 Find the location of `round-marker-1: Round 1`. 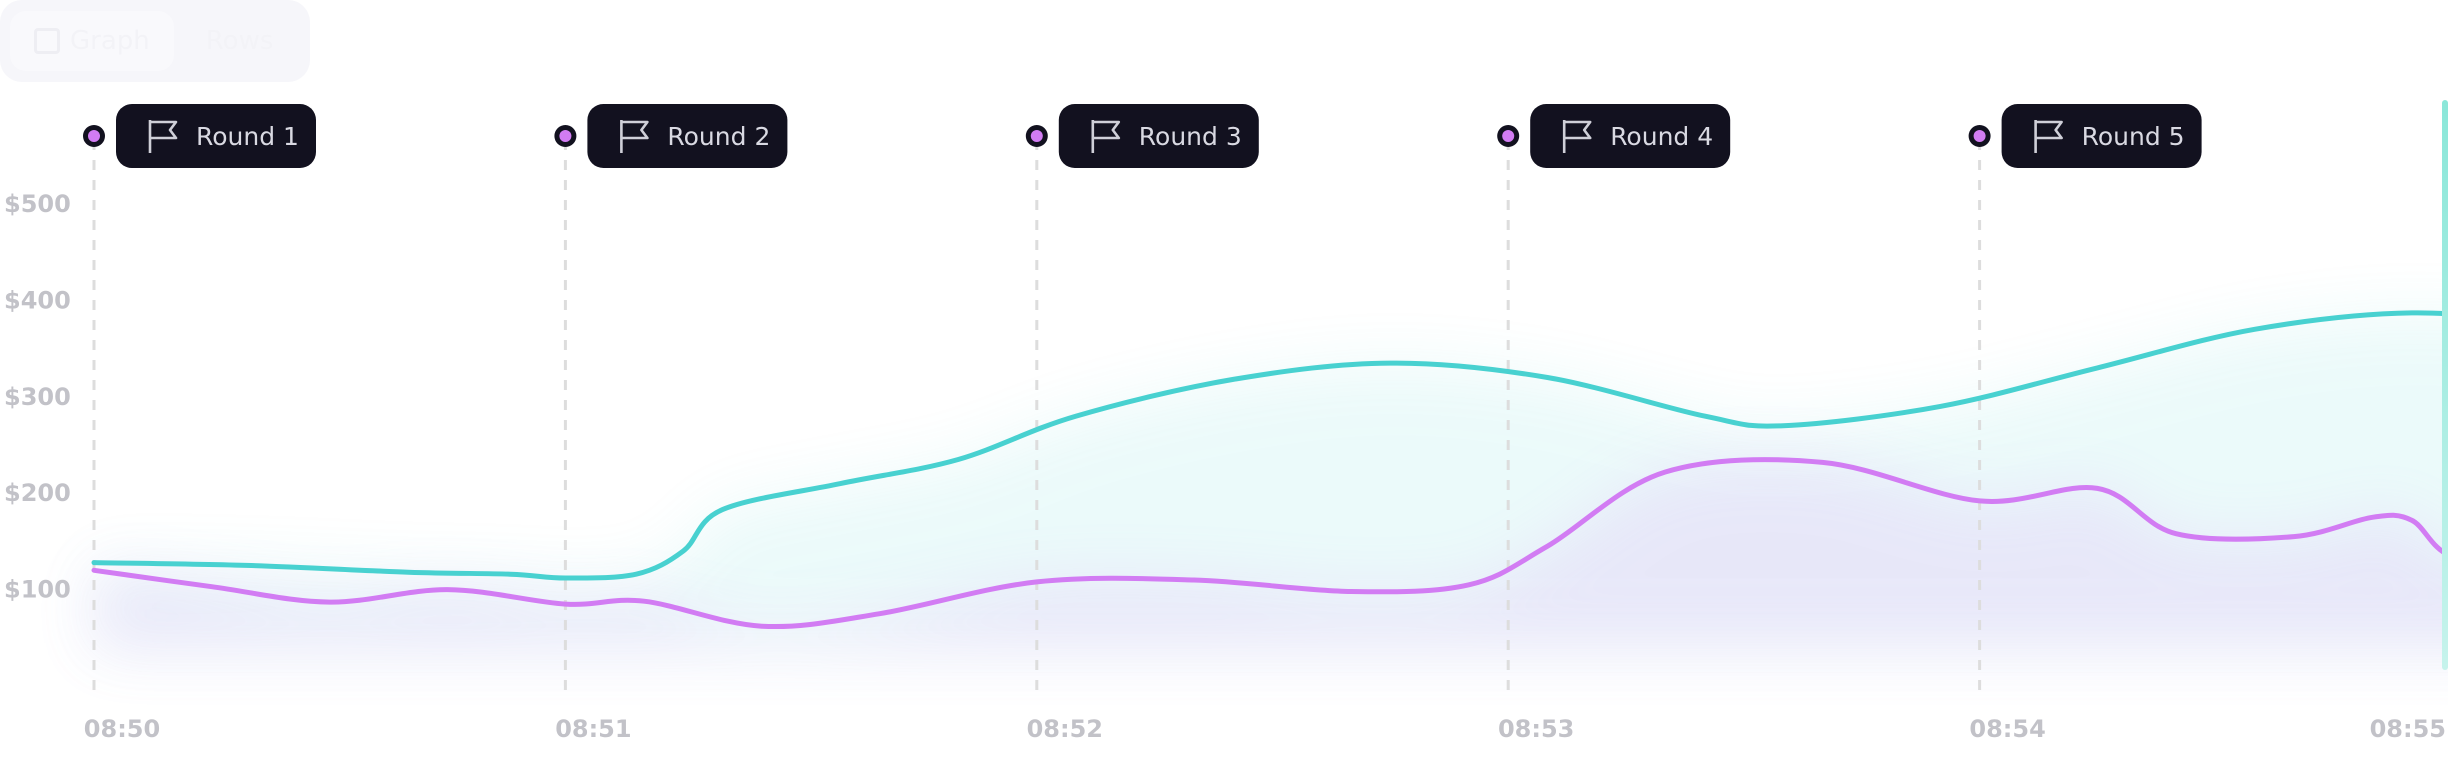

round-marker-1: Round 1 is located at coordinates (199, 136).